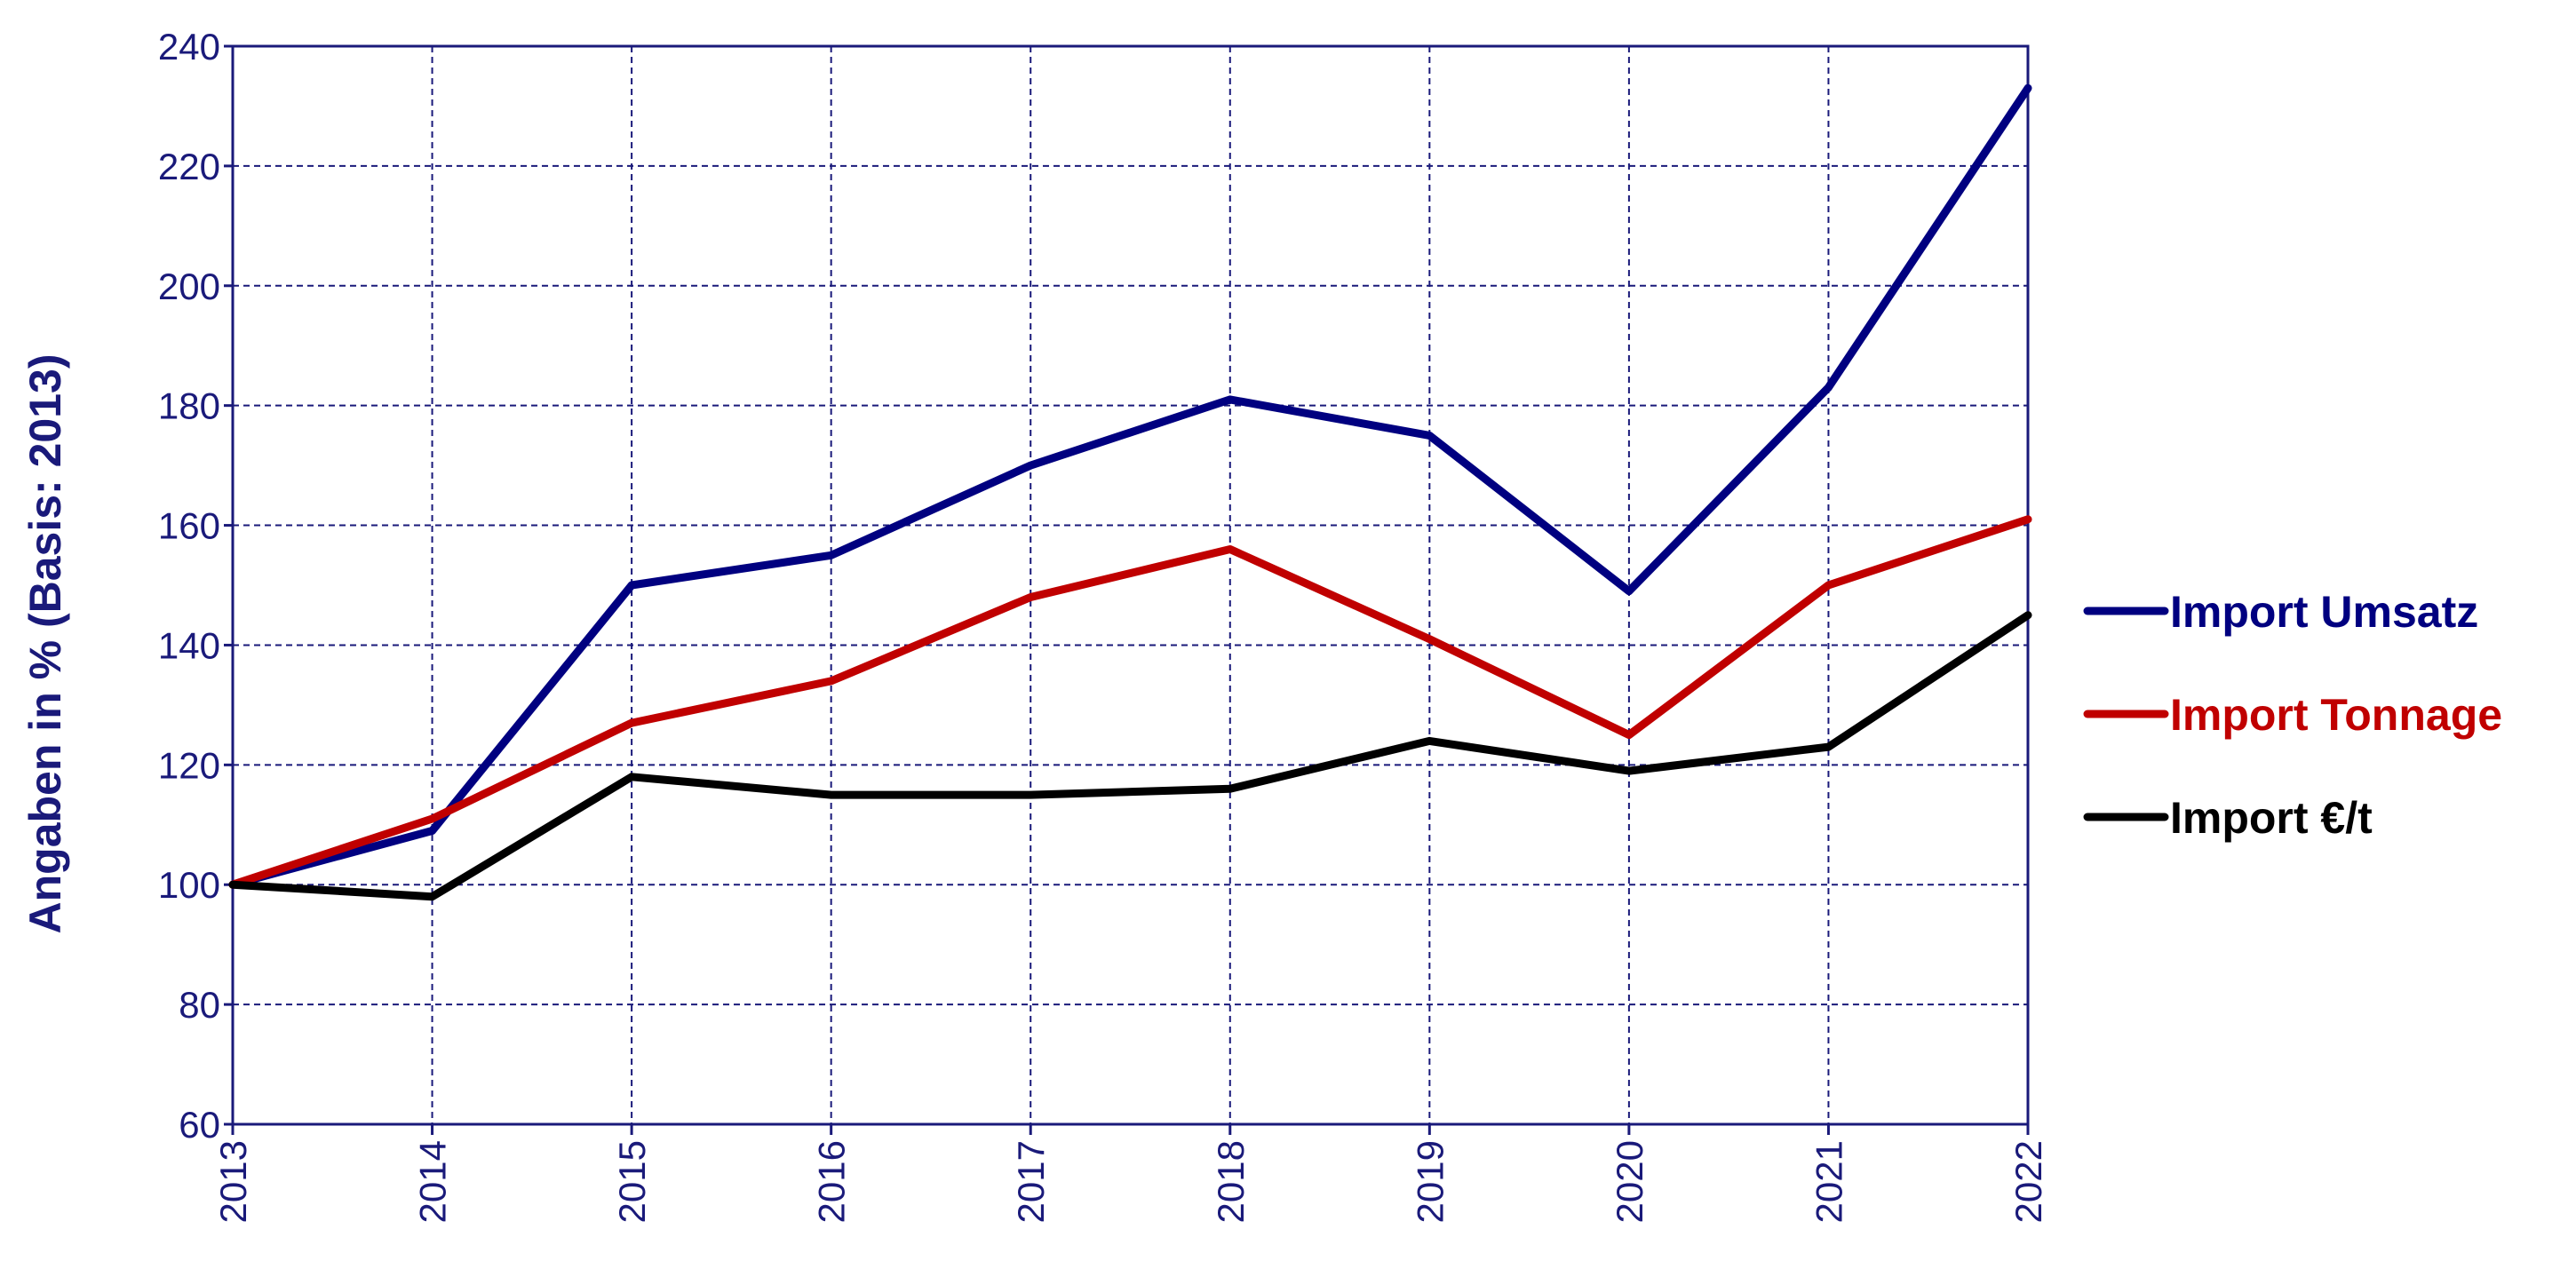 The height and width of the screenshot is (1269, 2576). I want to click on x-tick-label: 2013, so click(233, 1181).